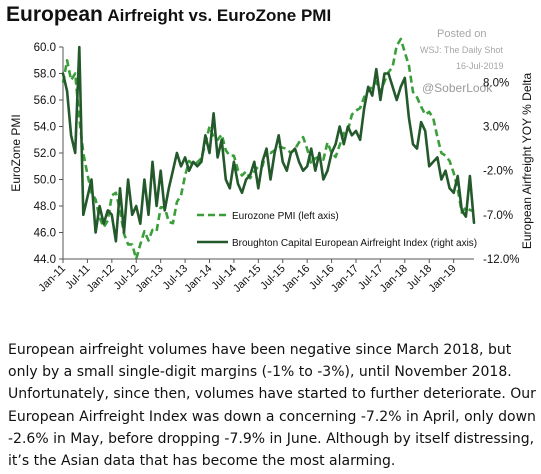 The width and height of the screenshot is (541, 474). Describe the element at coordinates (457, 88) in the screenshot. I see `credit-handle: @SoberLook` at that location.